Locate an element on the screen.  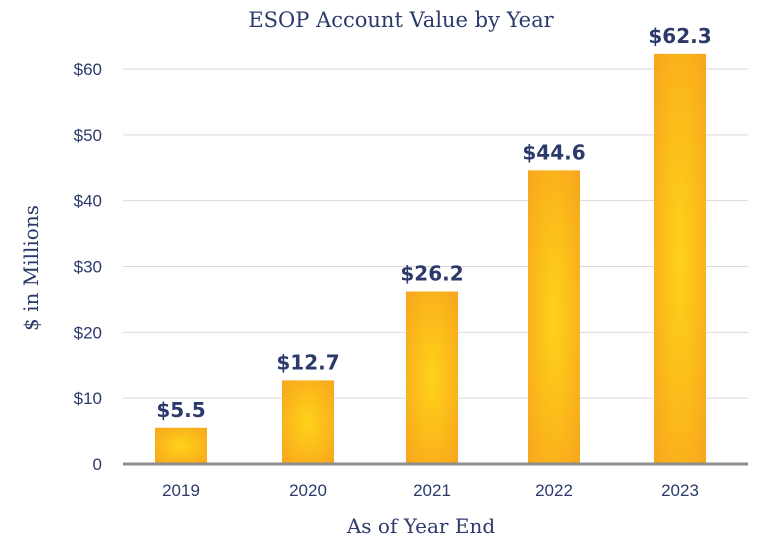
y-axis-ticks: 0 $10 $20 $30 $40 $50 $60 is located at coordinates (88, 267).